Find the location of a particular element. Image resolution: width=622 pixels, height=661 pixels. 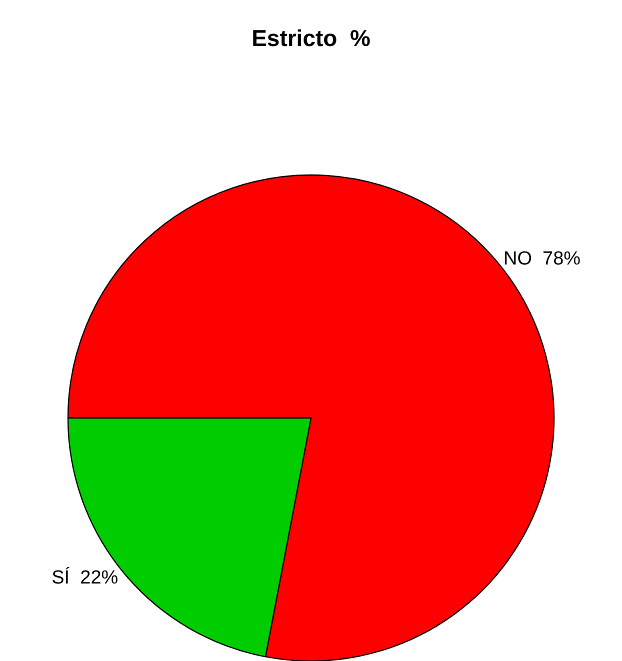

slice-label: SÍ 22% is located at coordinates (85, 577).